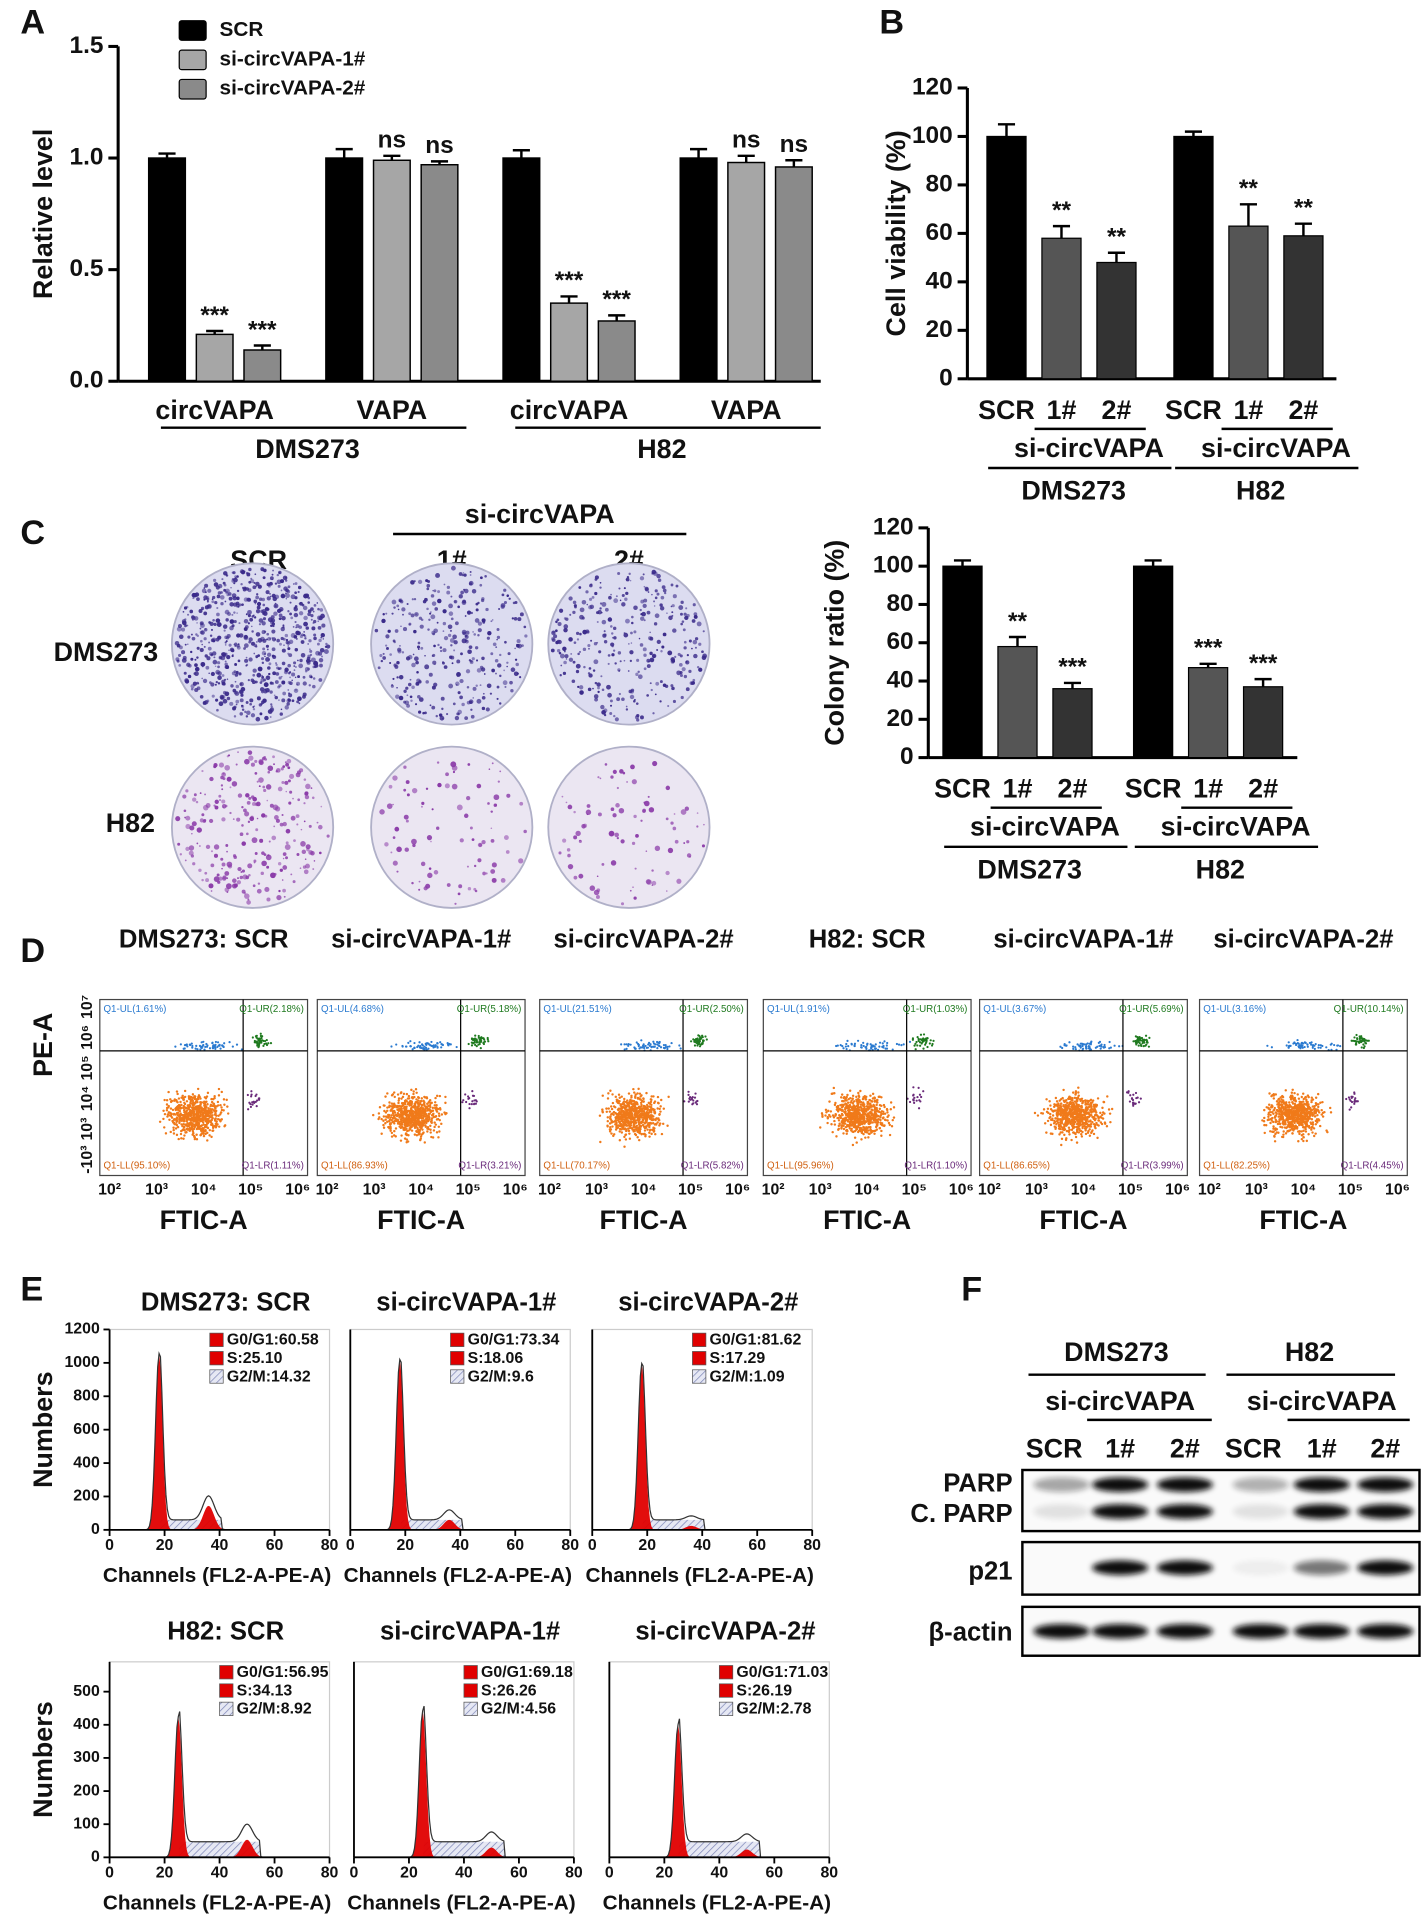 This screenshot has width=1424, height=1916. What do you see at coordinates (939, 232) in the screenshot?
I see `y-tick-label: 60` at bounding box center [939, 232].